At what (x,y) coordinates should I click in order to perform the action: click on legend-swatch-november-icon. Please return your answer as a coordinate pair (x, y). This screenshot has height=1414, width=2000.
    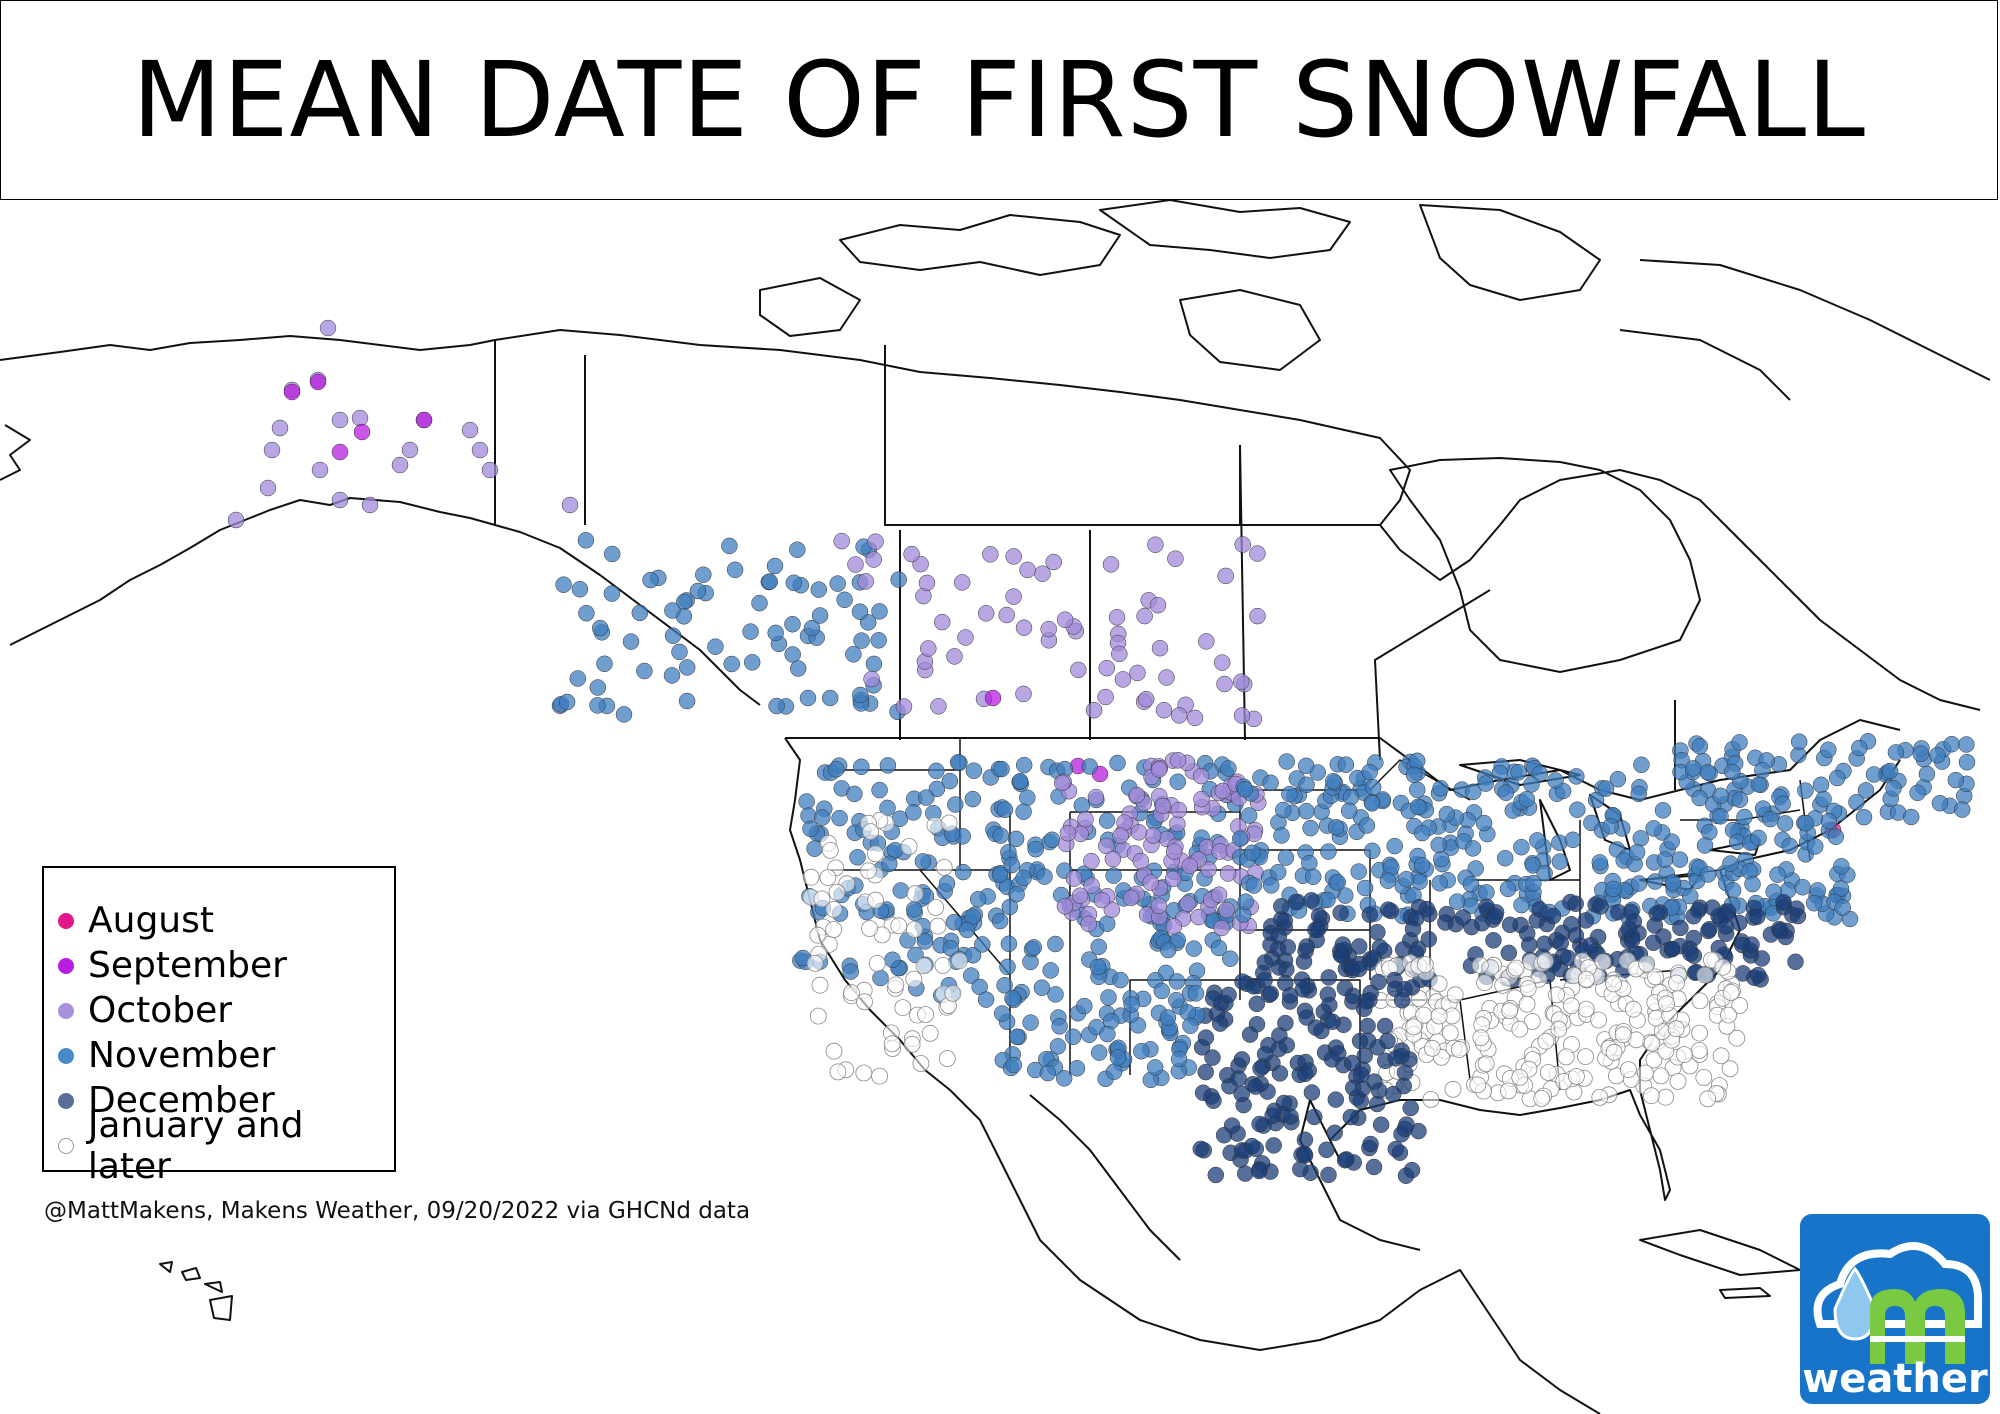
    Looking at the image, I should click on (66, 1055).